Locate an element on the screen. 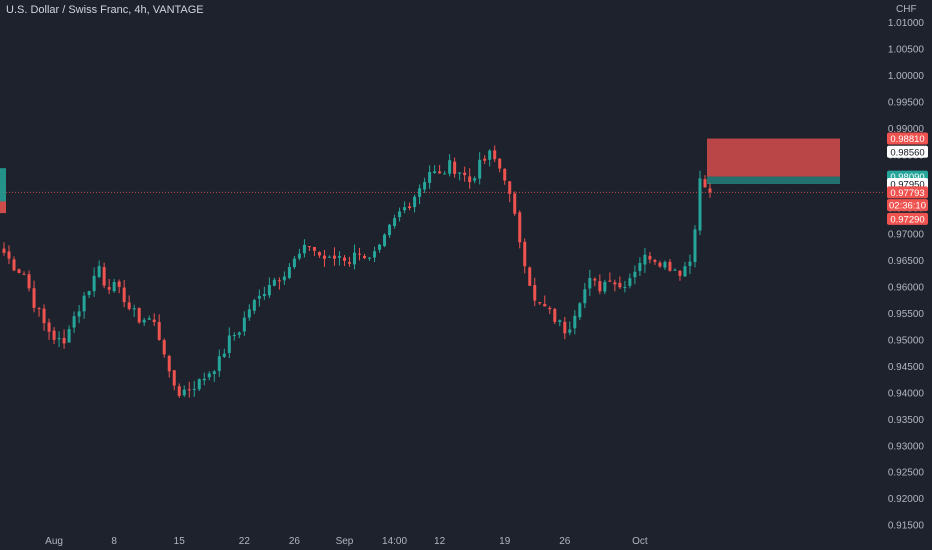 This screenshot has height=550, width=932. price-badge-label: 02:36:10 is located at coordinates (907, 206).